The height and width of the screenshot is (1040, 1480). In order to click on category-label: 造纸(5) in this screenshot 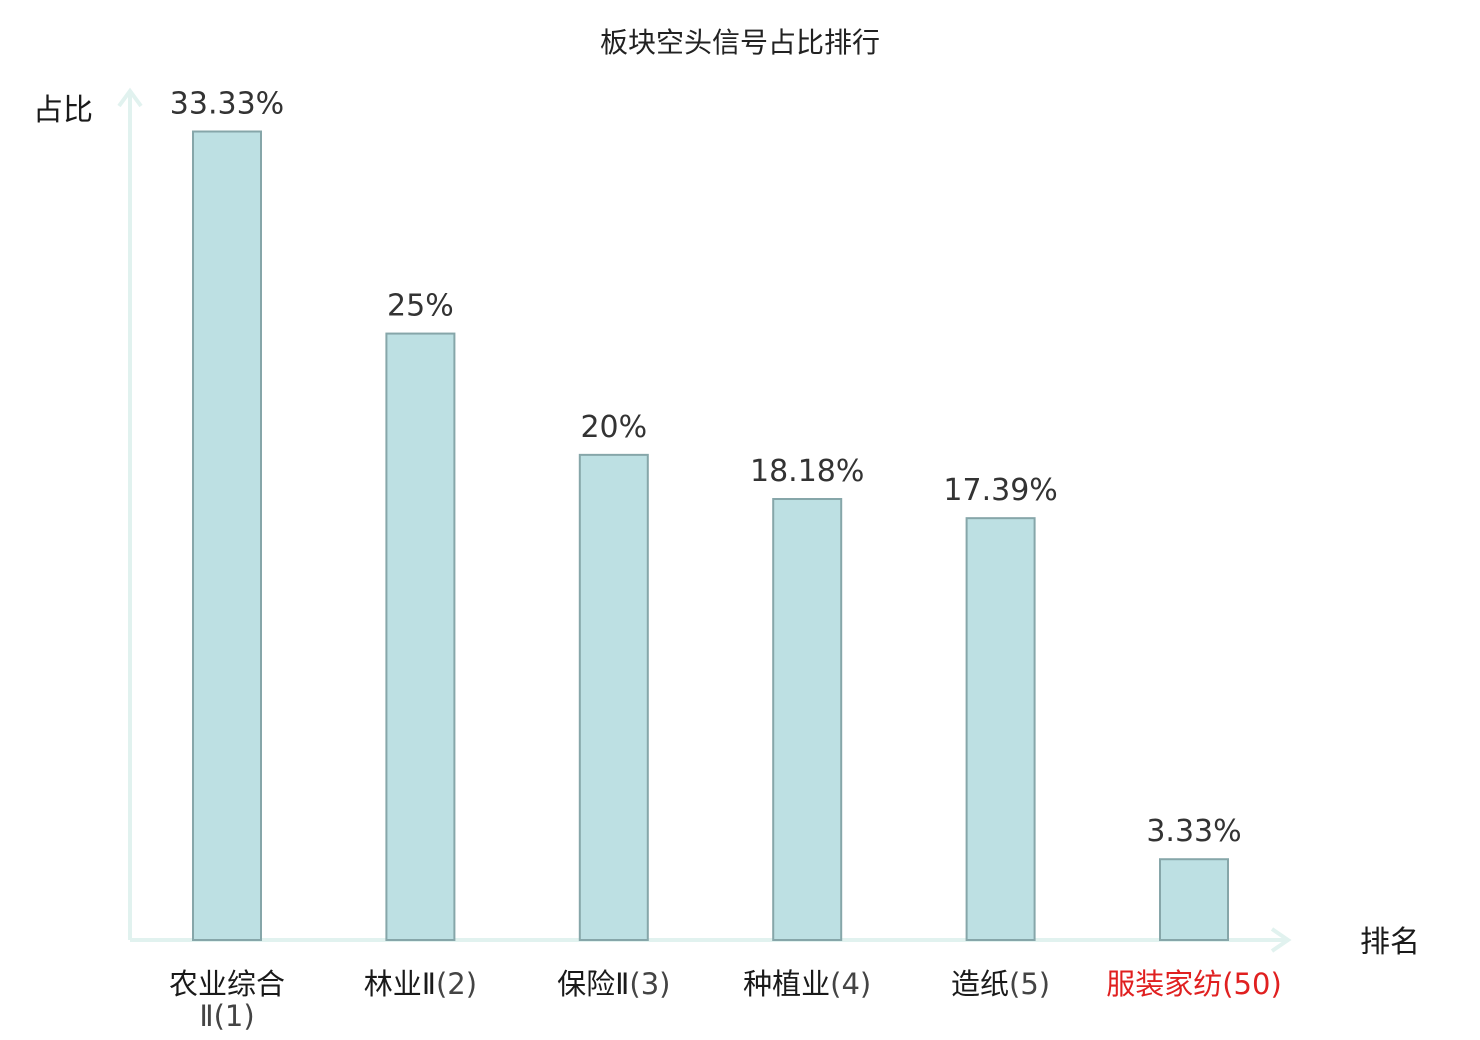, I will do `click(1000, 984)`.